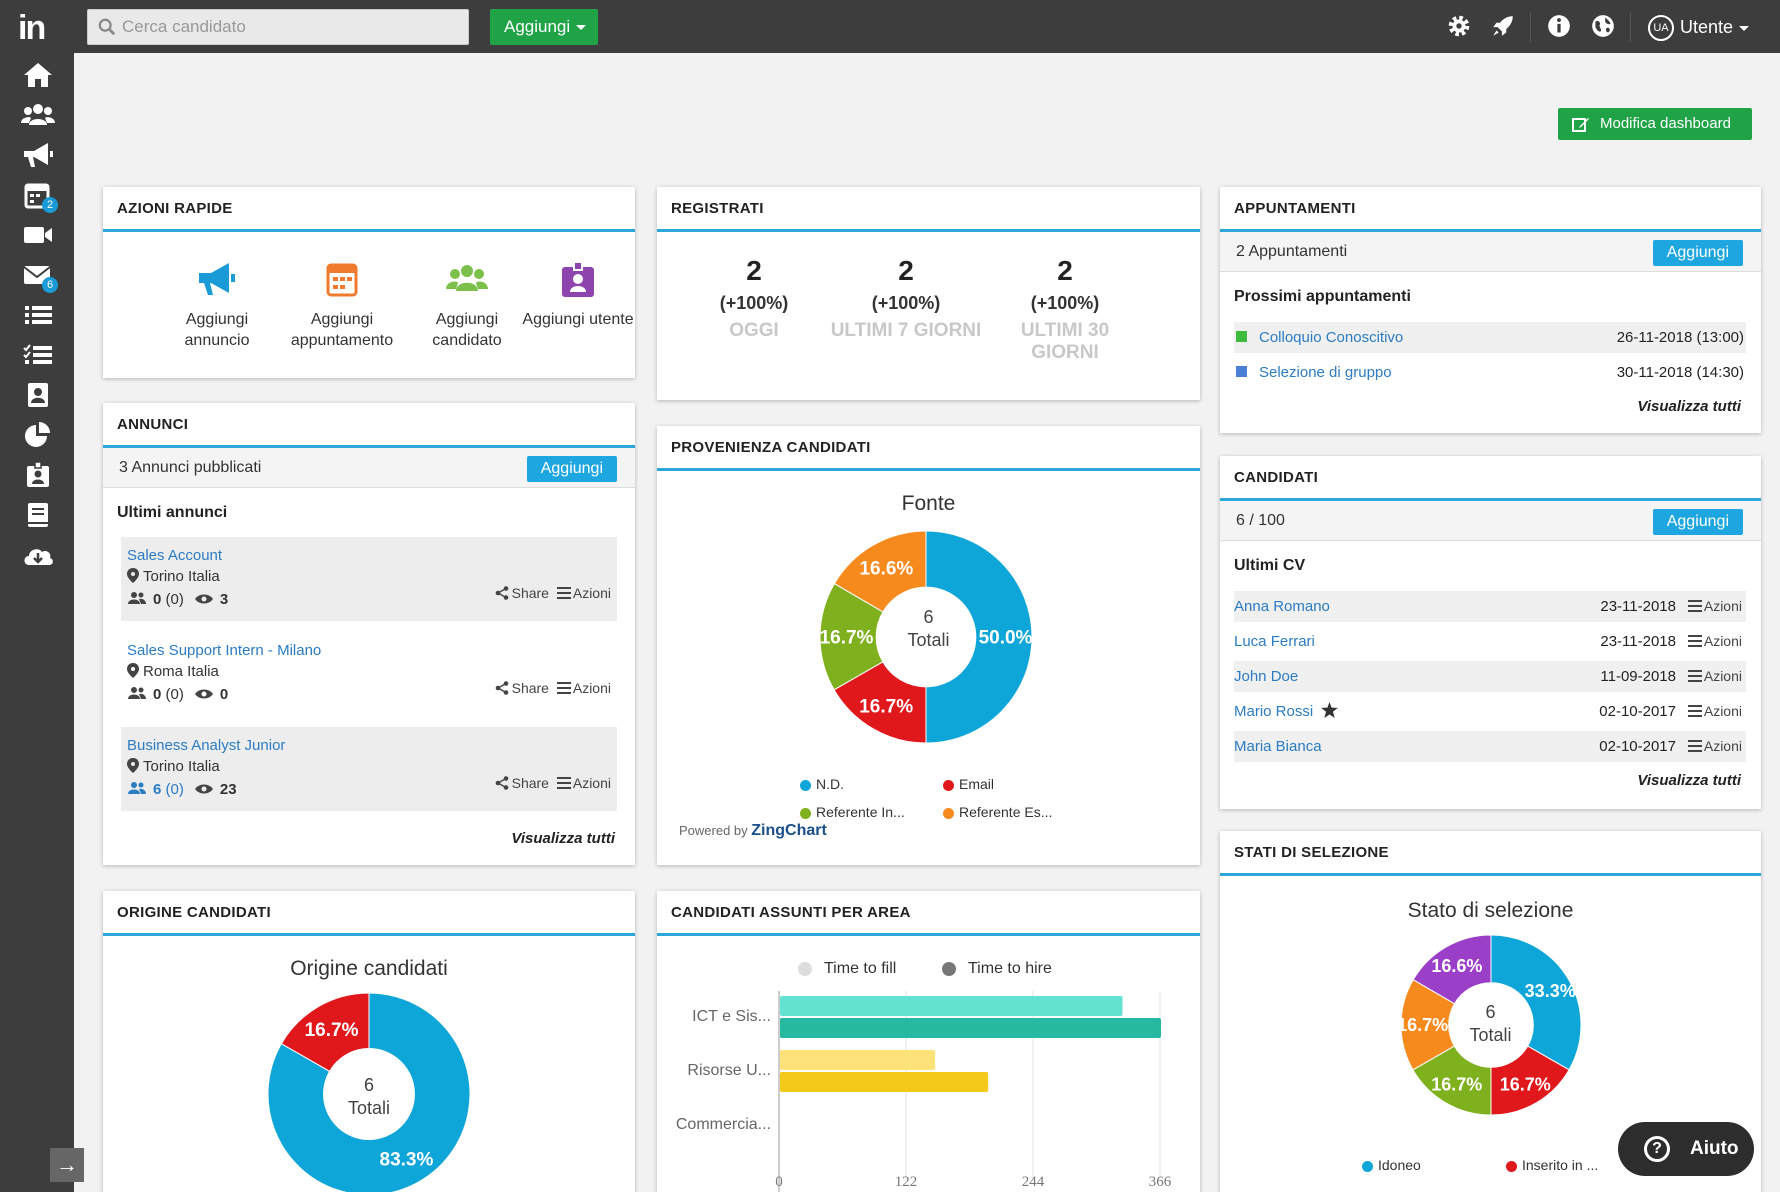  What do you see at coordinates (1459, 26) in the screenshot?
I see `gear-icon` at bounding box center [1459, 26].